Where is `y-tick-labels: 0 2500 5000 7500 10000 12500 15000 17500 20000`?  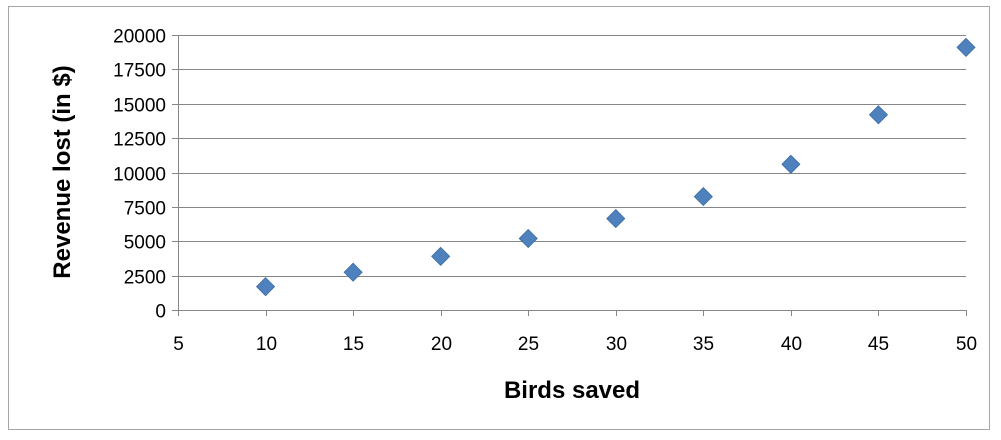
y-tick-labels: 0 2500 5000 7500 10000 12500 15000 17500 20000 is located at coordinates (139, 175).